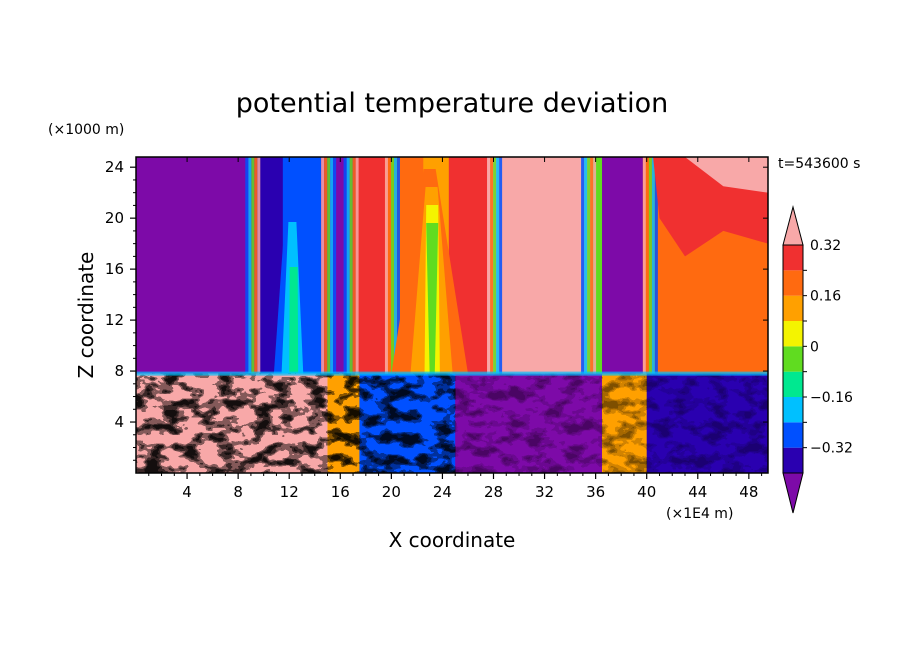 This screenshot has height=654, width=904. Describe the element at coordinates (114, 218) in the screenshot. I see `y-tick-label: 20` at that location.